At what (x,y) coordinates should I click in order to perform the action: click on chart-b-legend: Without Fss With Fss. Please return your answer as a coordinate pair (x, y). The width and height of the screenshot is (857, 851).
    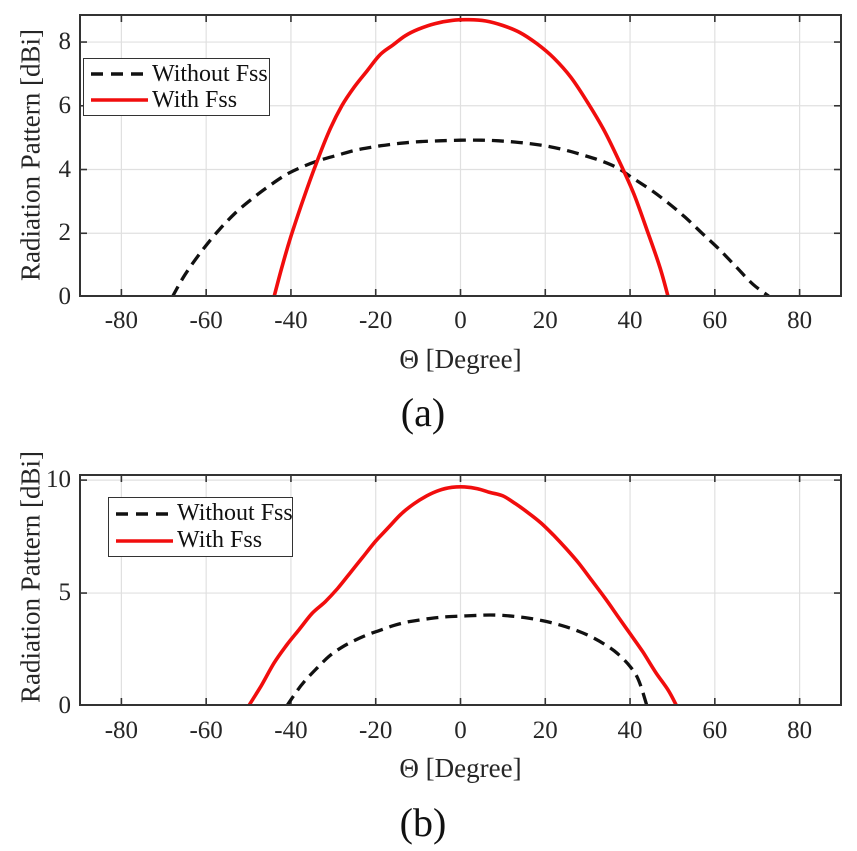
    Looking at the image, I should click on (200, 527).